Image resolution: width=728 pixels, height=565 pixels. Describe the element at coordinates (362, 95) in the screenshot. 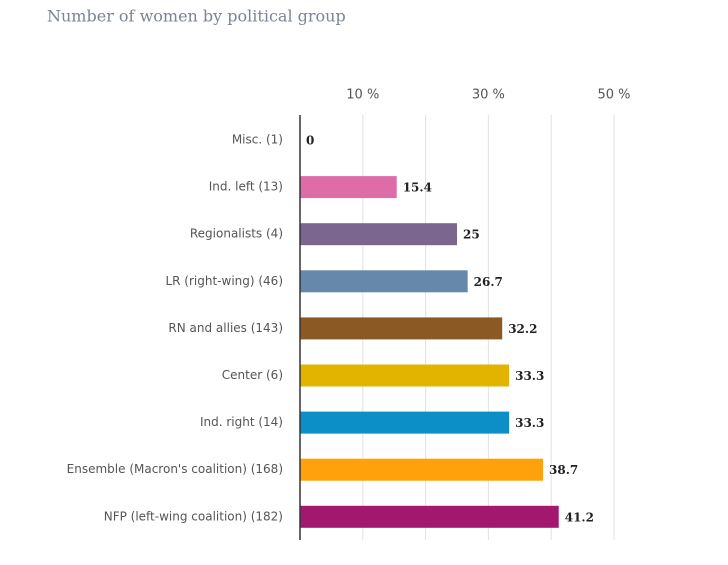

I see `x-tick-label: 10 %` at that location.